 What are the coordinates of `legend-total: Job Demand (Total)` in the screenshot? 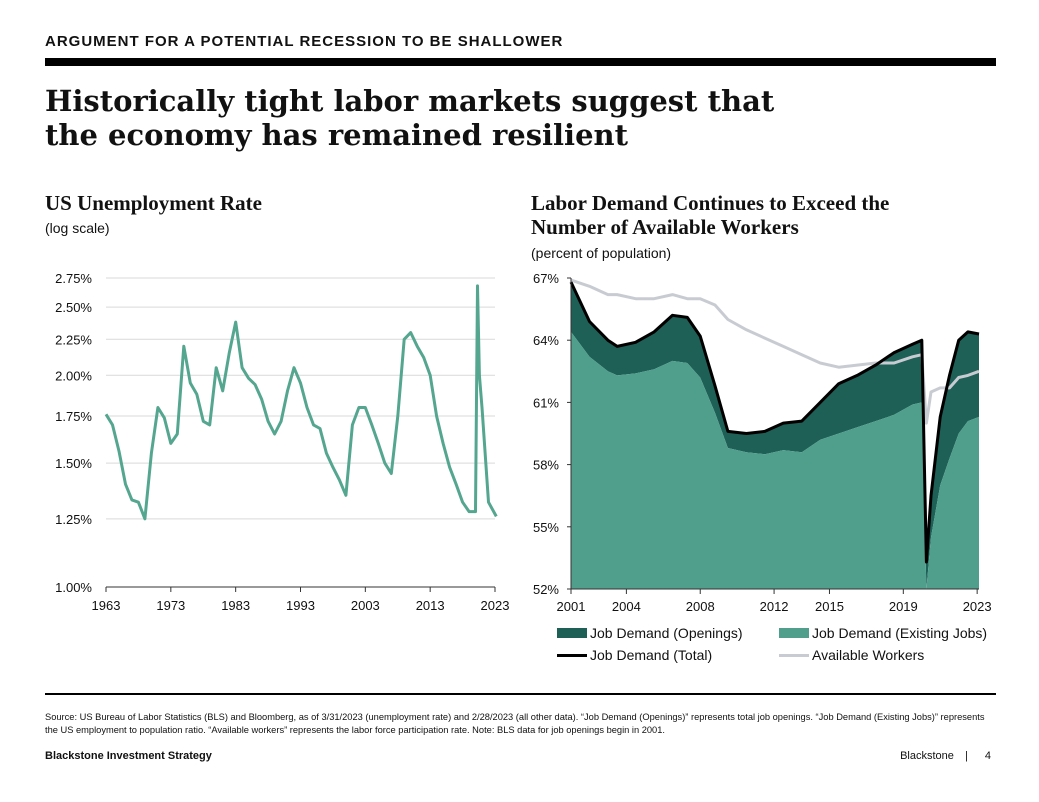 It's located at (634, 655).